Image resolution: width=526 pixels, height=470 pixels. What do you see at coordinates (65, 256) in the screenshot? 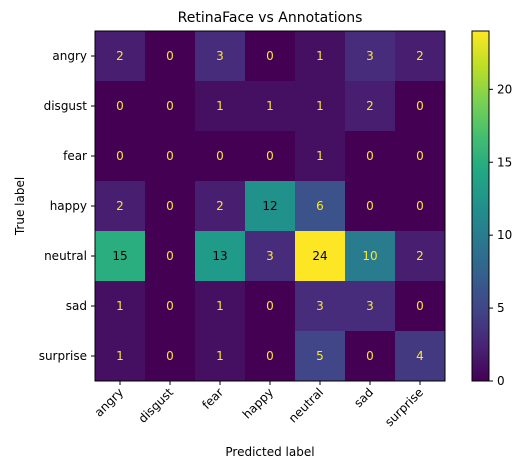
I see `y-tick-label: neutral` at bounding box center [65, 256].